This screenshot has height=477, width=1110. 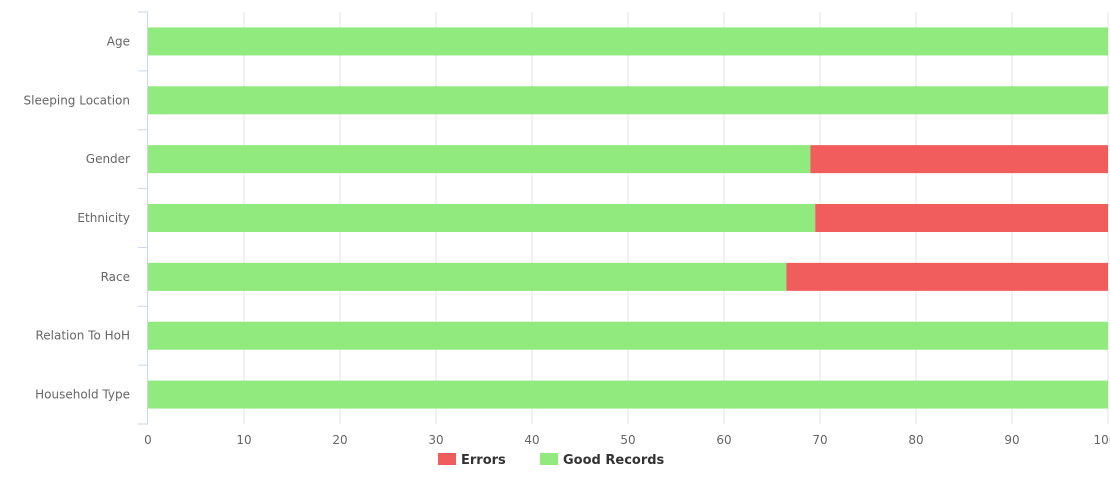 I want to click on y-category-label: Gender, so click(x=108, y=159).